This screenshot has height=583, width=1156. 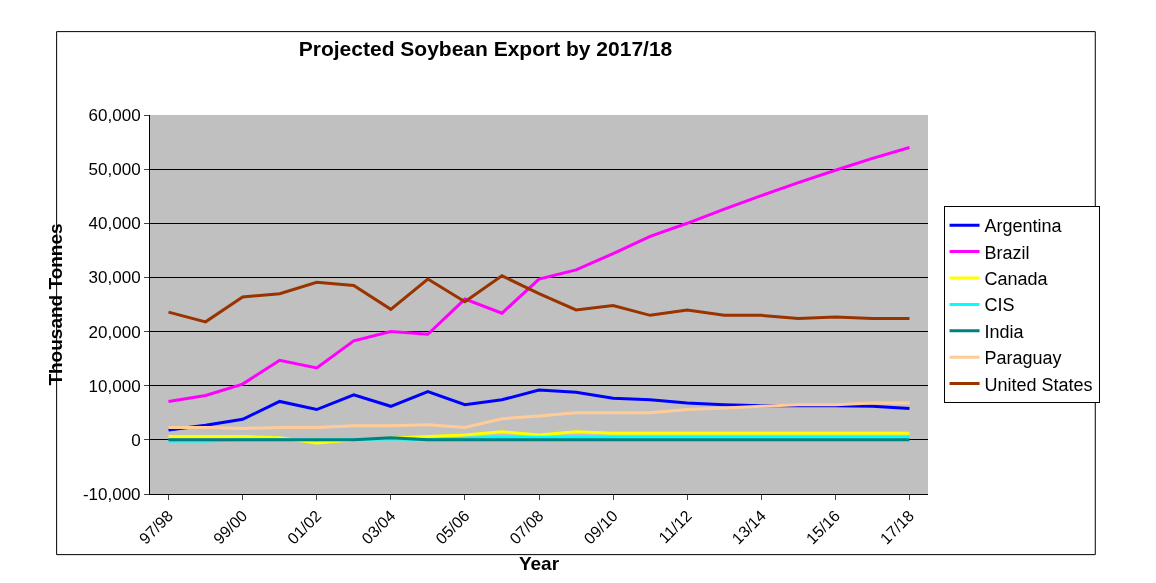 I want to click on legend-label: Argentina, so click(x=1023, y=226).